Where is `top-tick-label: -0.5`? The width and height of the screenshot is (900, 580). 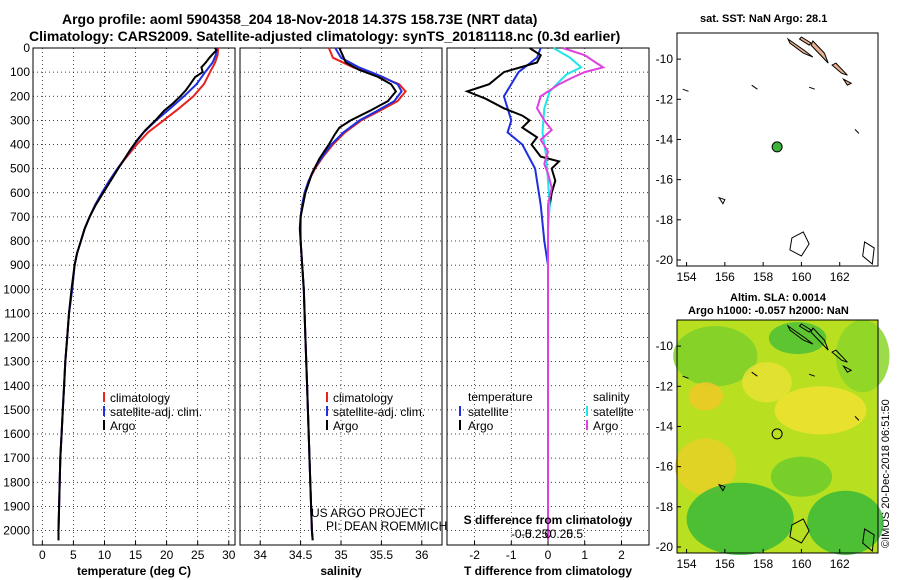
top-tick-label: -0.5 is located at coordinates (521, 534).